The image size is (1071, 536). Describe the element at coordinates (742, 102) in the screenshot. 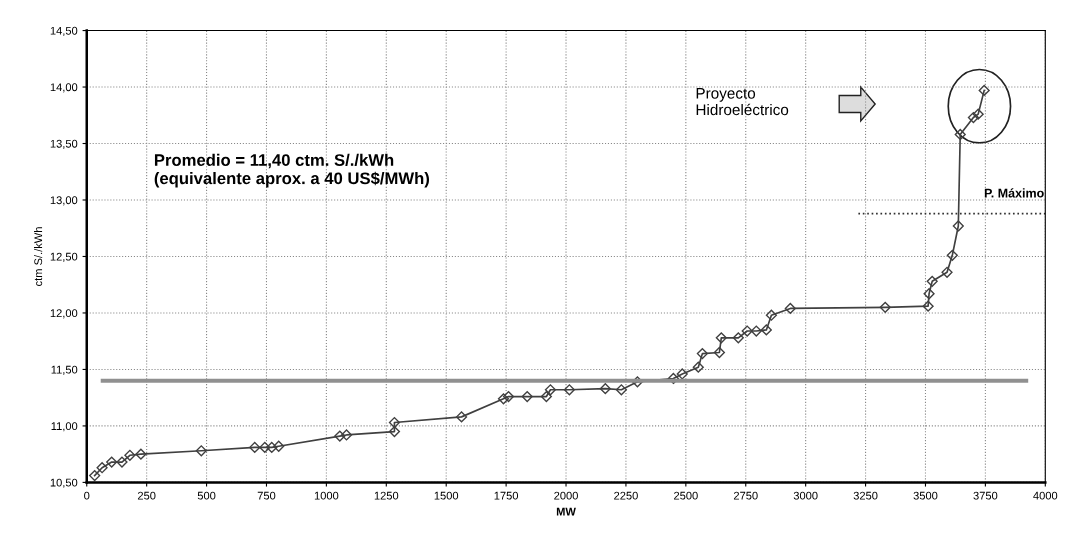

I see `annotation: Proyecto Hidroeléctrico` at that location.